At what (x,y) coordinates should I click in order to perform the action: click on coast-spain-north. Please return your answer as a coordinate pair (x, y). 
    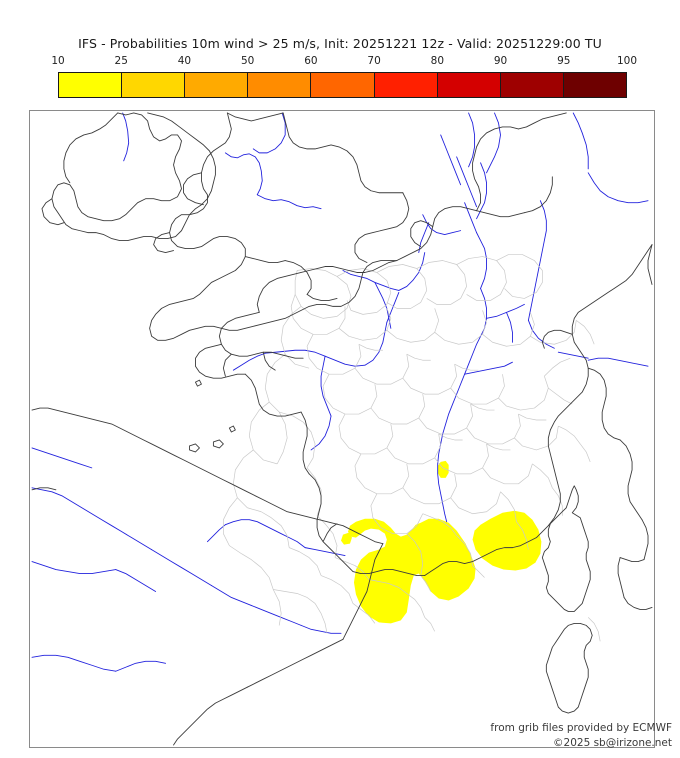
    Looking at the image, I should click on (207, 476).